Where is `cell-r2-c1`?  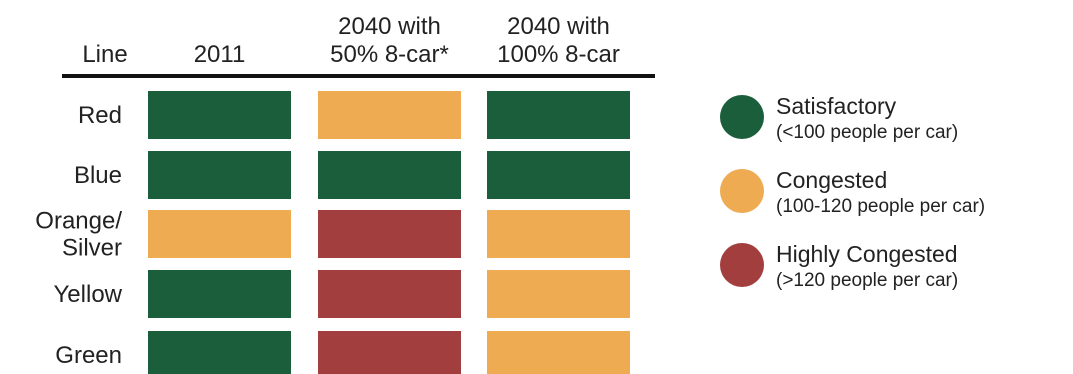
cell-r2-c1 is located at coordinates (219, 175).